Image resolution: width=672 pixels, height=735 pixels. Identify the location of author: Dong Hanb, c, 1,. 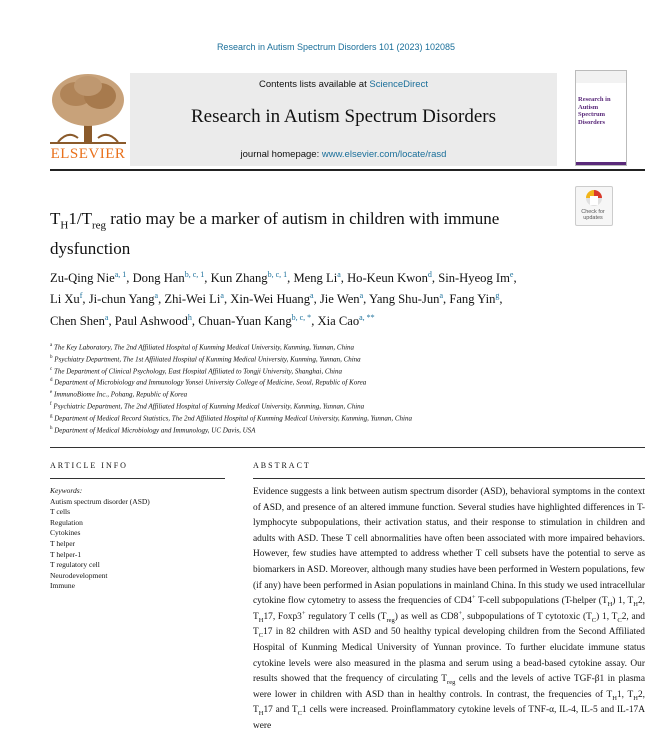
(170, 278).